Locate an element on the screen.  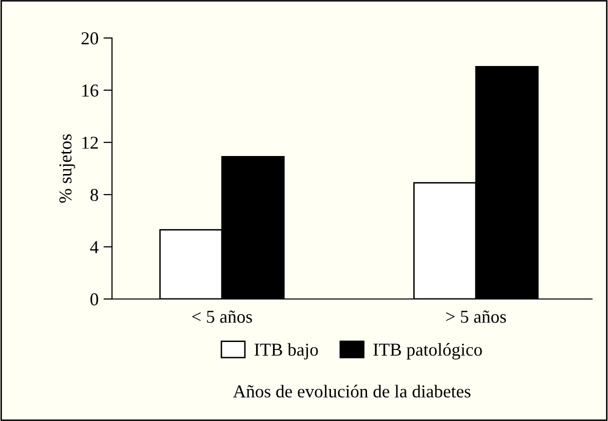
x-tick-label: > 5 años is located at coordinates (476, 316).